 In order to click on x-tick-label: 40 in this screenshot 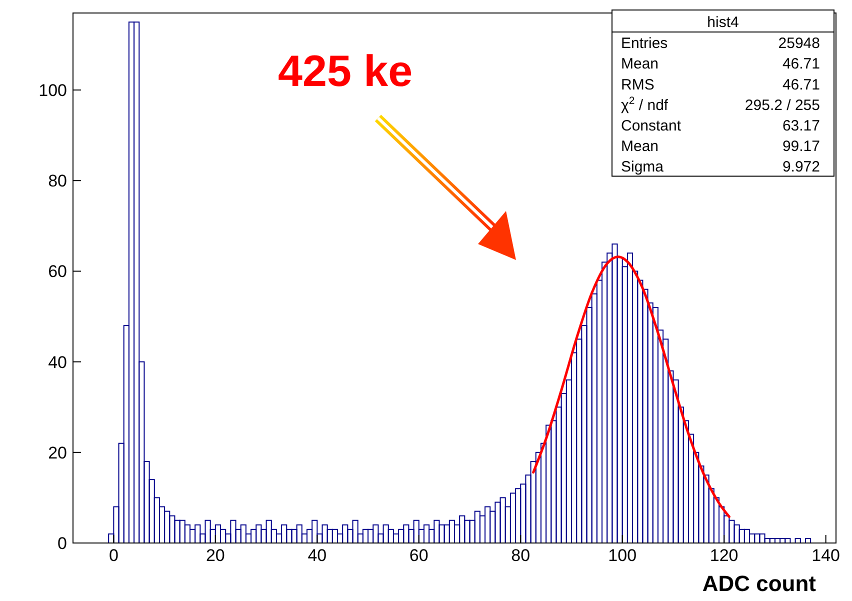, I will do `click(317, 555)`.